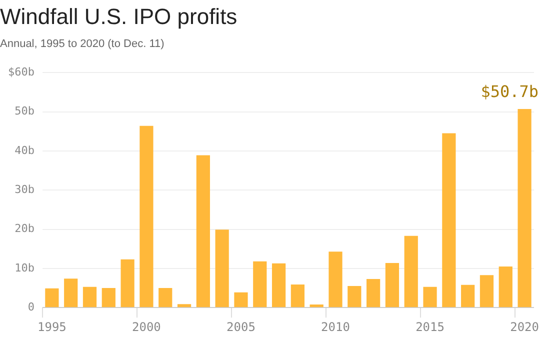  I want to click on y-tick-label: 20b, so click(24, 229).